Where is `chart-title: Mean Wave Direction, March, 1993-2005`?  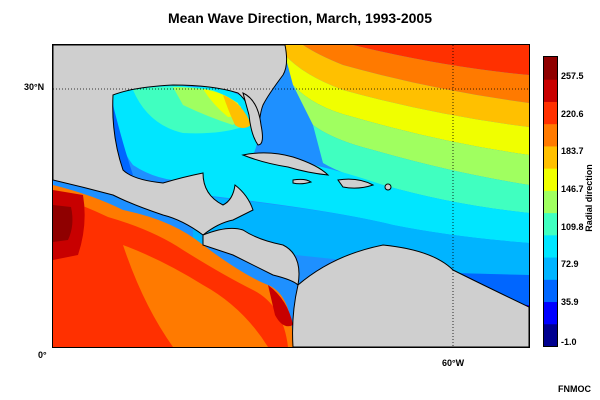
chart-title: Mean Wave Direction, March, 1993-2005 is located at coordinates (300, 18).